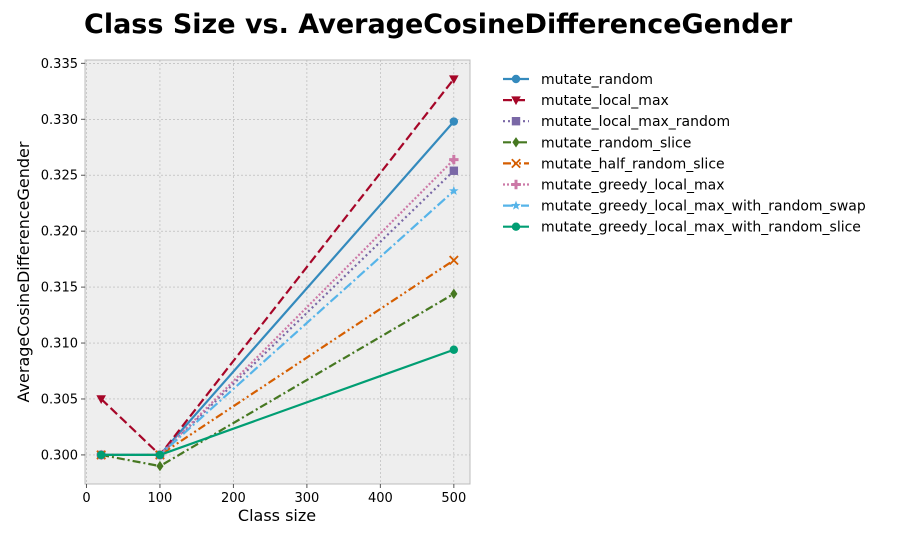 The image size is (900, 540). I want to click on series-mutate-random-point, so click(454, 121).